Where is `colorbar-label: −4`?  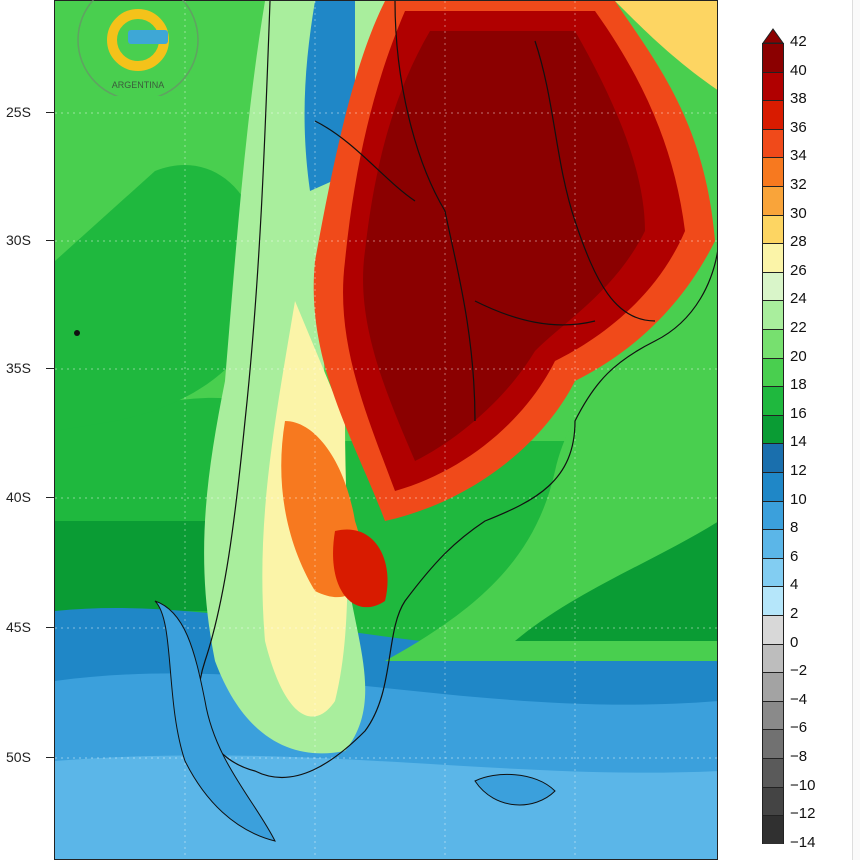
colorbar-label: −4 is located at coordinates (799, 699).